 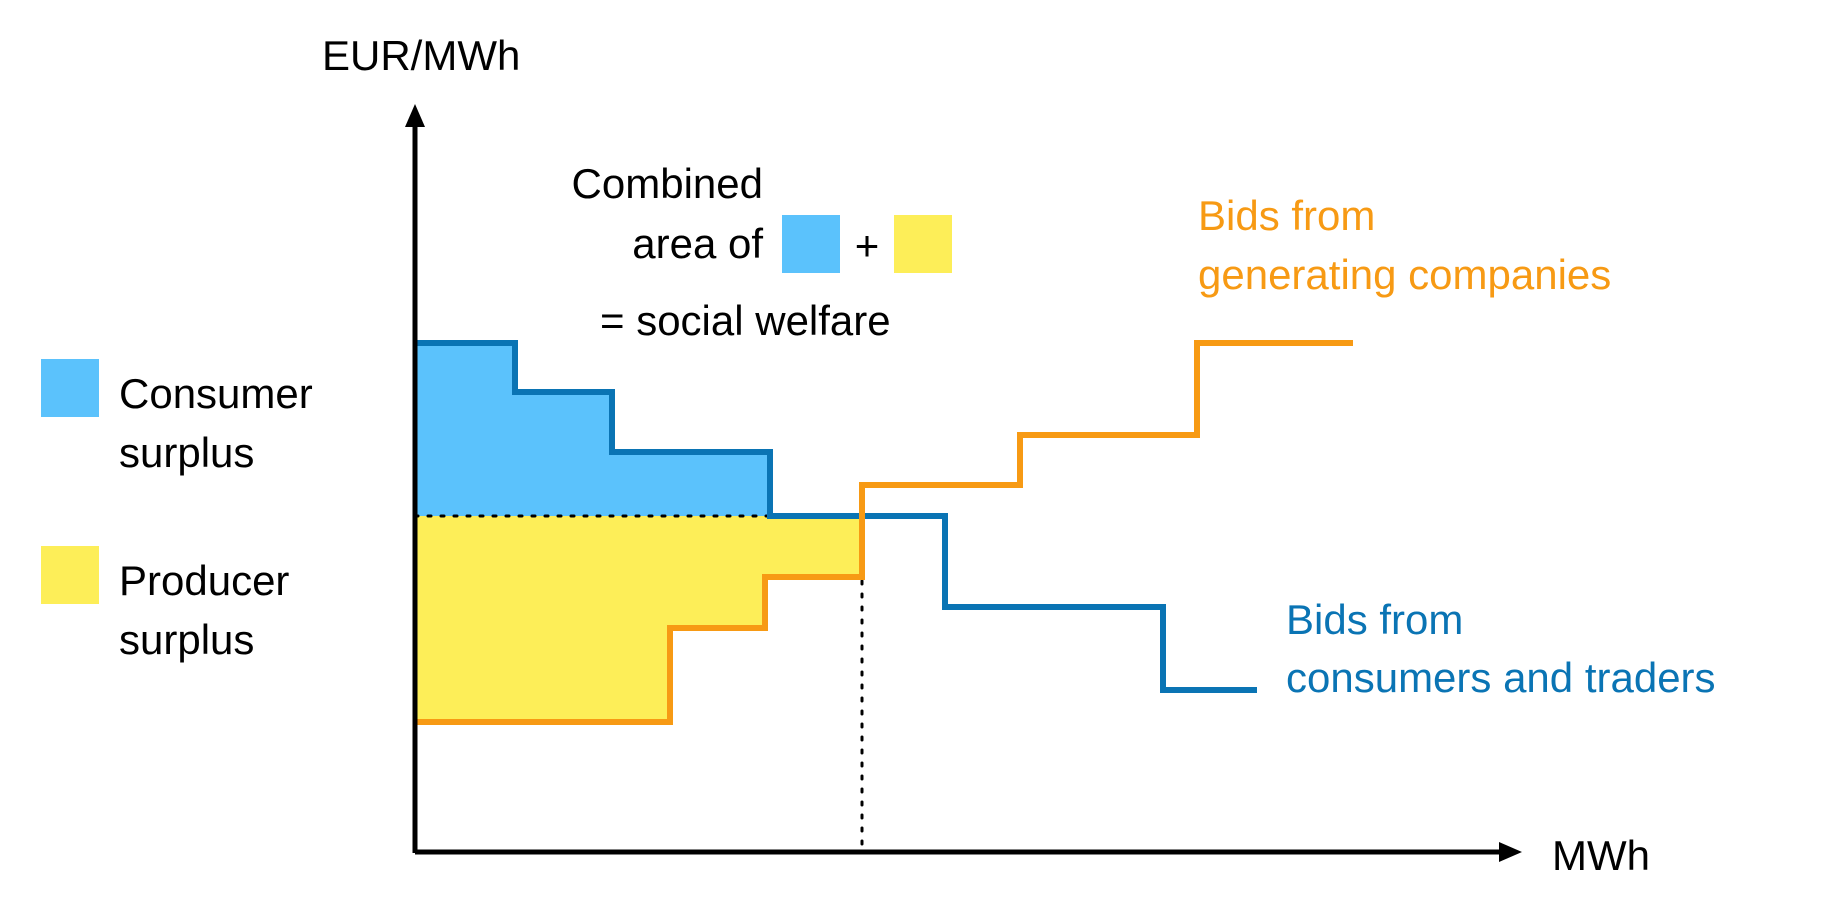 I want to click on annotation-line2: area of, so click(x=697, y=243).